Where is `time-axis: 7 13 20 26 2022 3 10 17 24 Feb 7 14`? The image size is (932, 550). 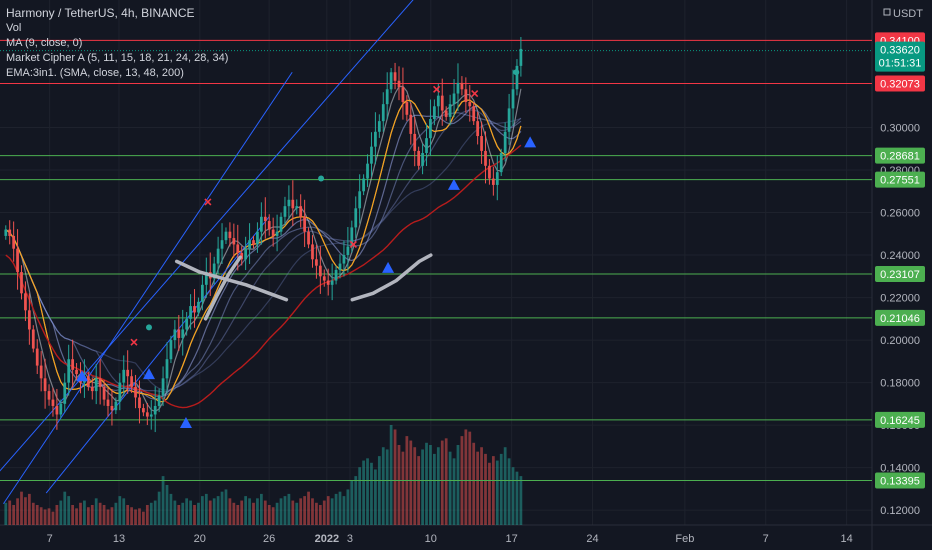 time-axis: 7 13 20 26 2022 3 10 17 24 Feb 7 14 is located at coordinates (450, 539).